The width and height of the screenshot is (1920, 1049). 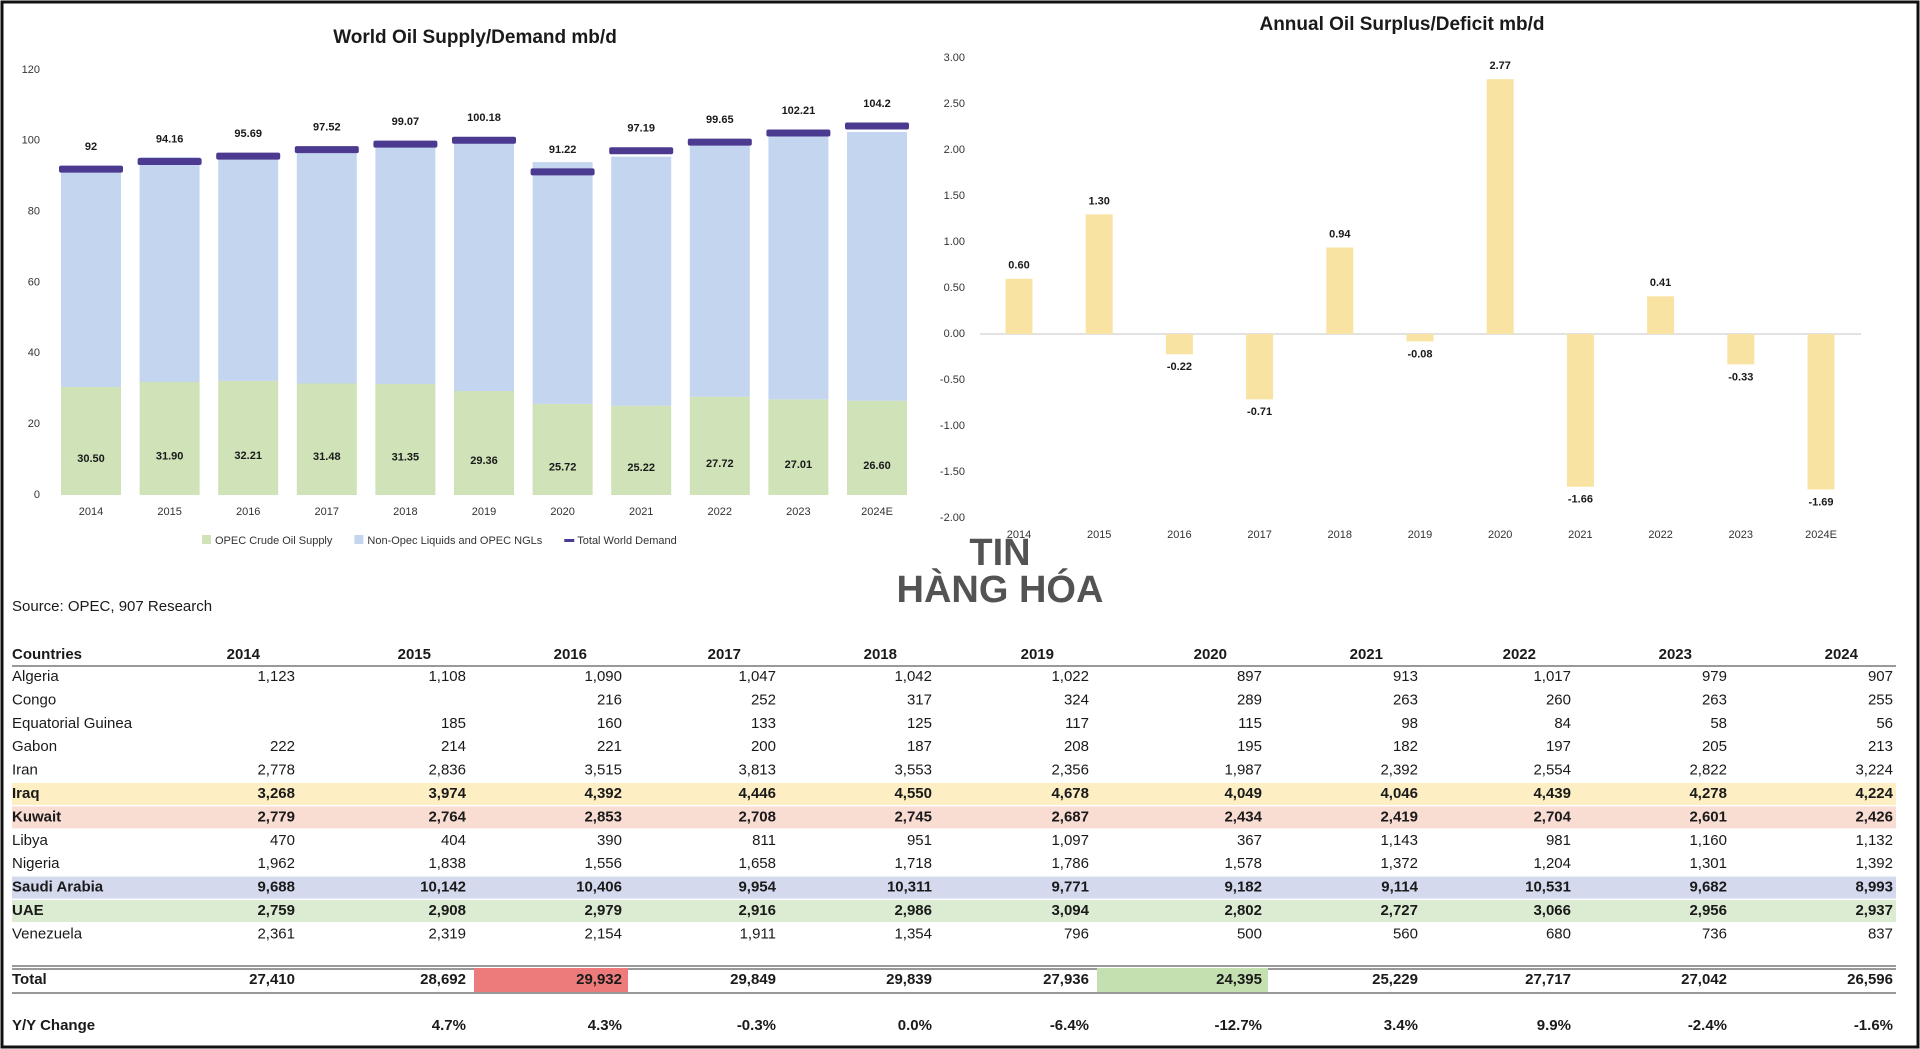 What do you see at coordinates (1405, 699) in the screenshot?
I see `table-cell: 263` at bounding box center [1405, 699].